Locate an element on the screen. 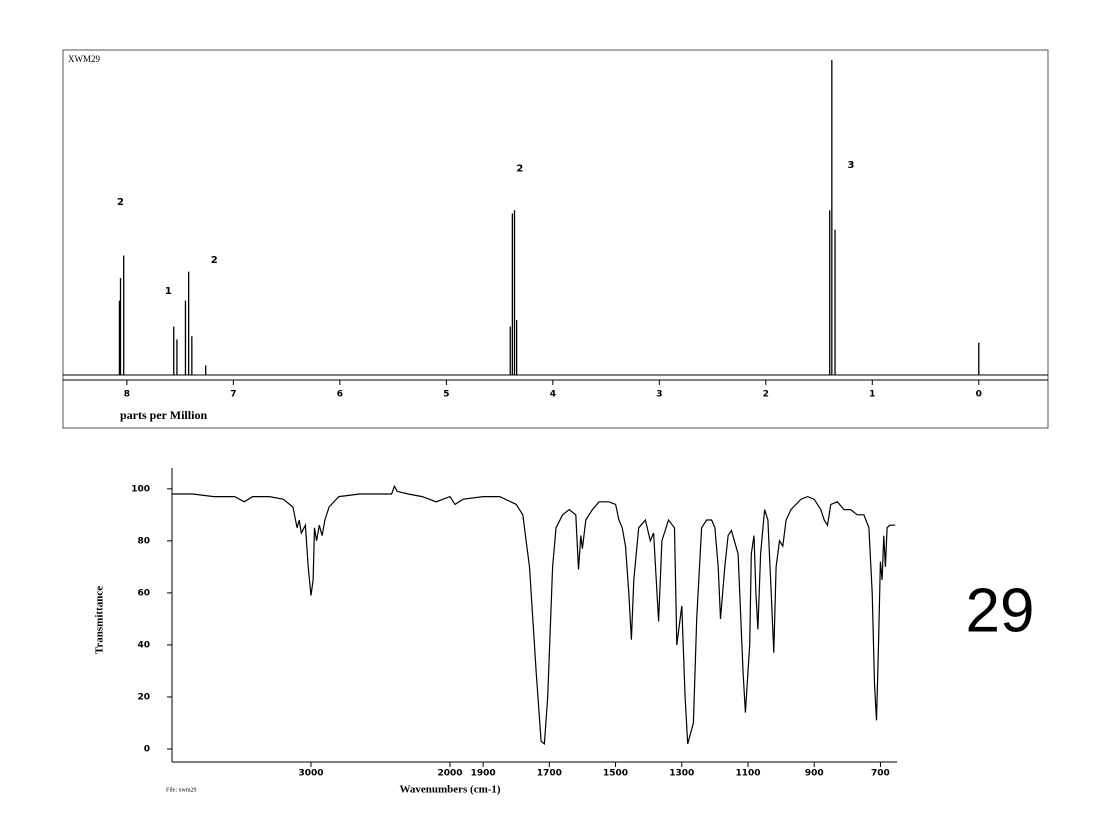  x-tick-label: 1700 is located at coordinates (549, 774).